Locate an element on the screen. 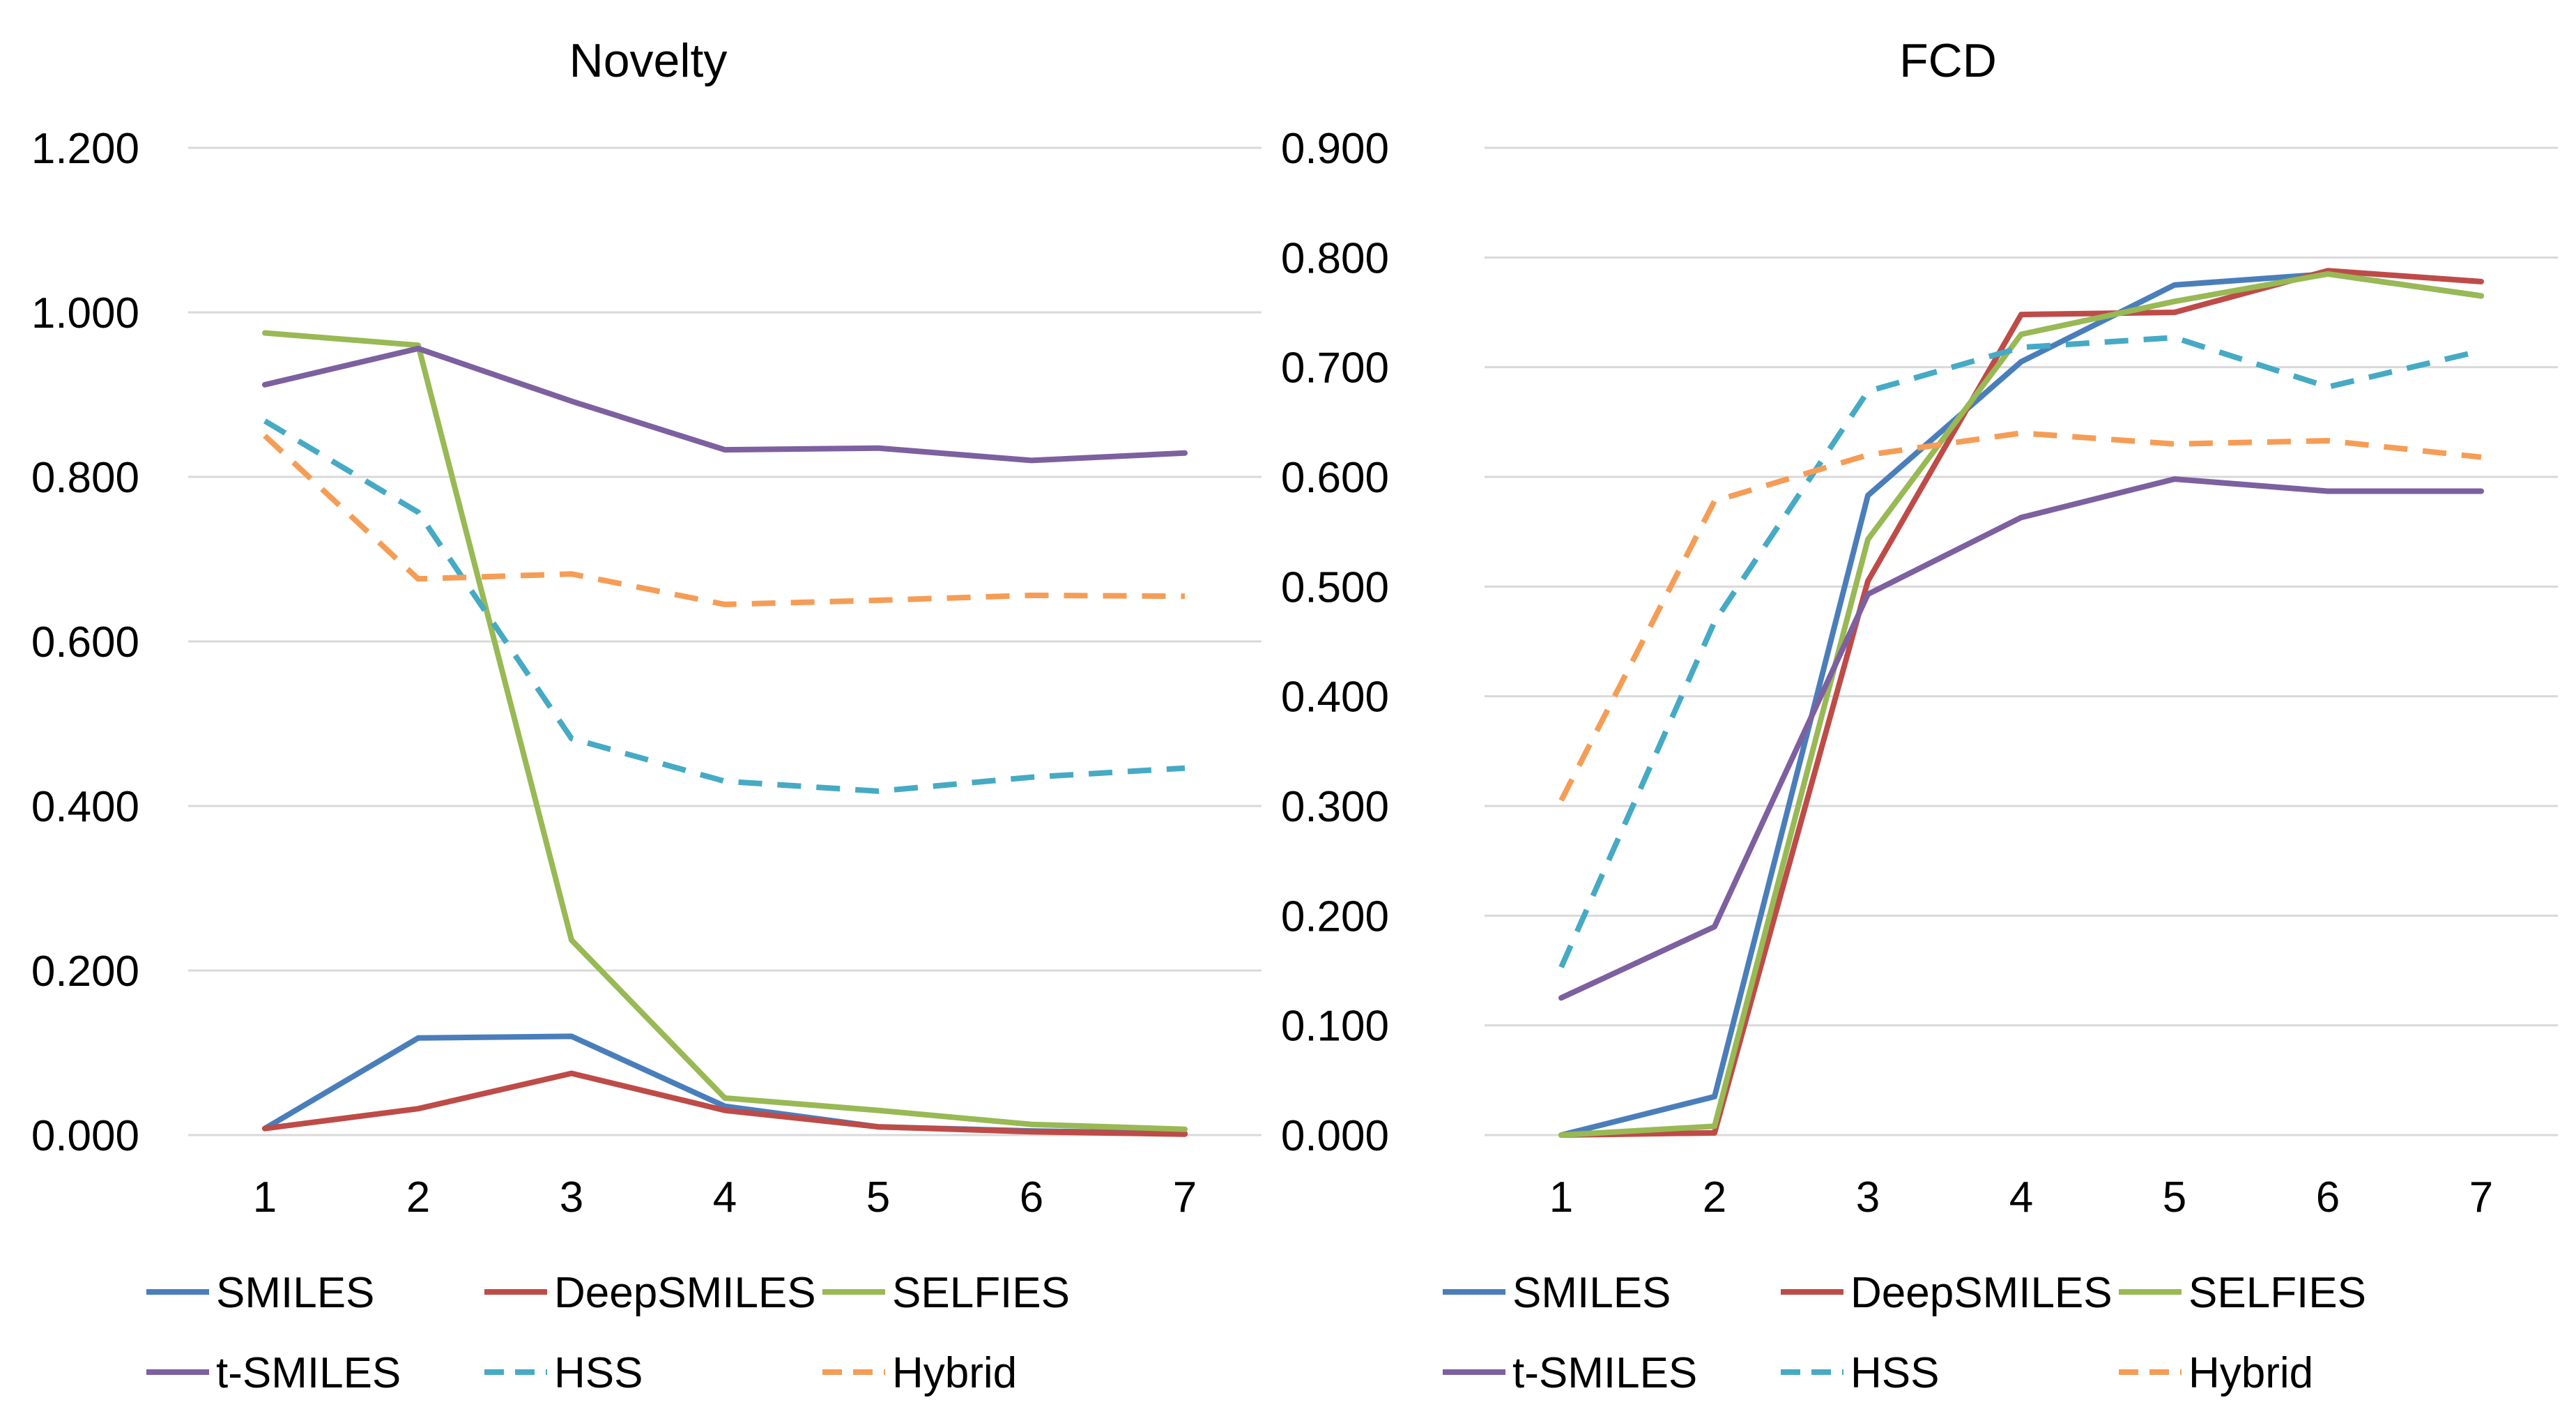 This screenshot has width=2576, height=1423. series-line-smiles is located at coordinates (725, 1084).